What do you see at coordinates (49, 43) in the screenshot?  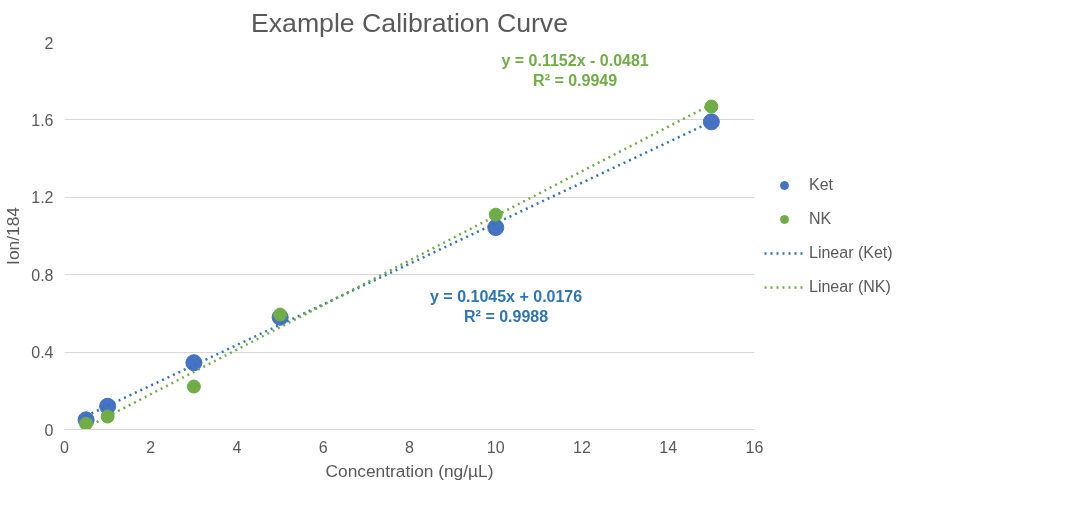 I see `y-tick-label: 2` at bounding box center [49, 43].